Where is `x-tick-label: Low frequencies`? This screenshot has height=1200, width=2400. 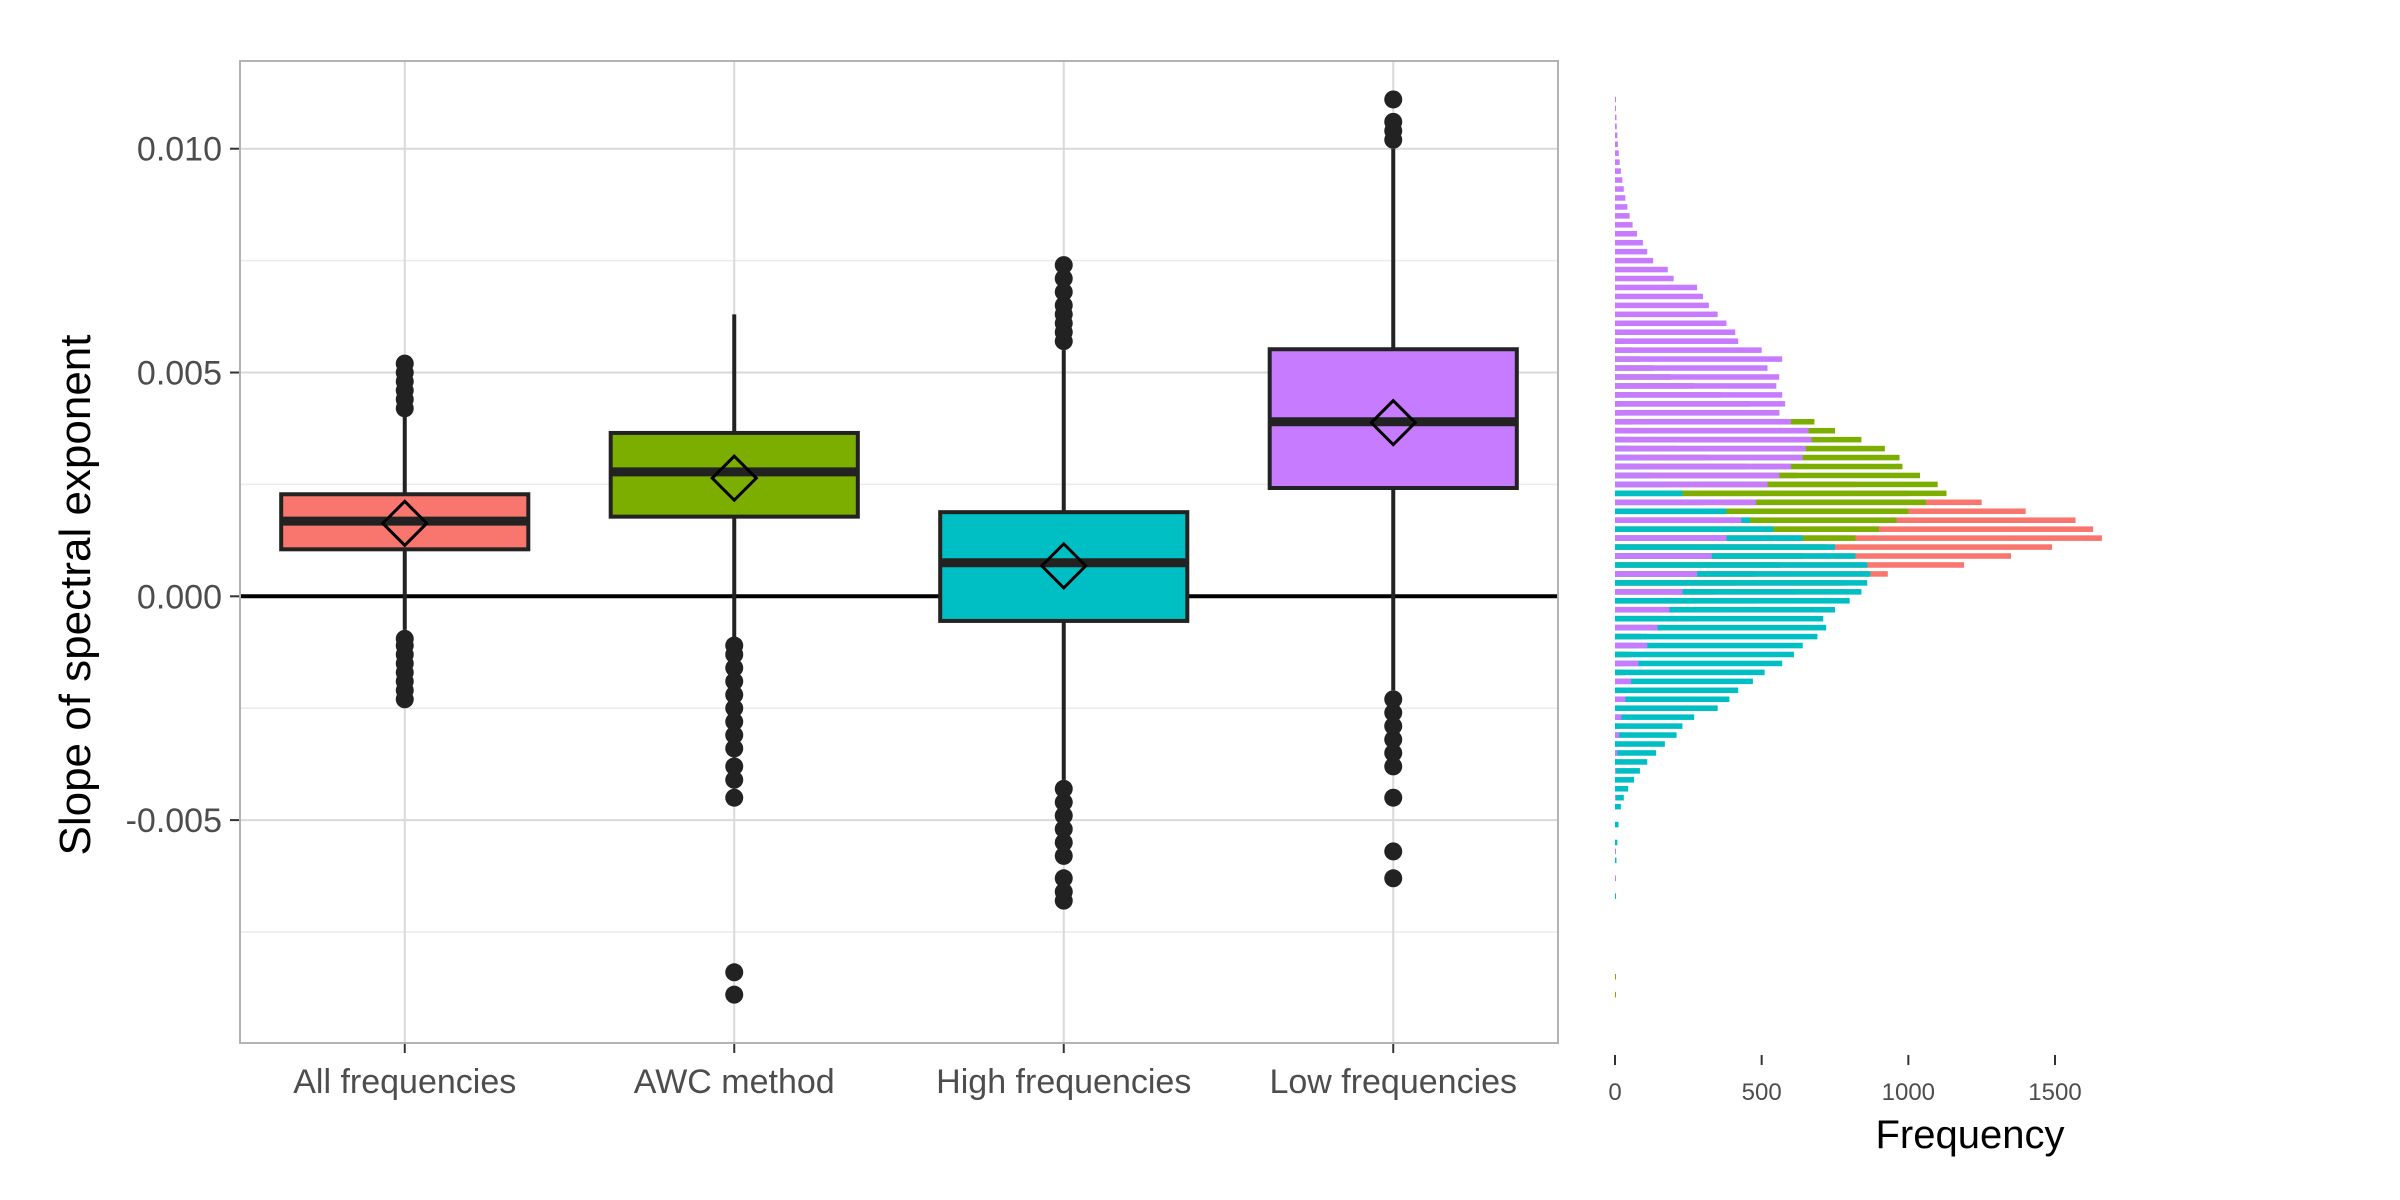
x-tick-label: Low frequencies is located at coordinates (1393, 1082).